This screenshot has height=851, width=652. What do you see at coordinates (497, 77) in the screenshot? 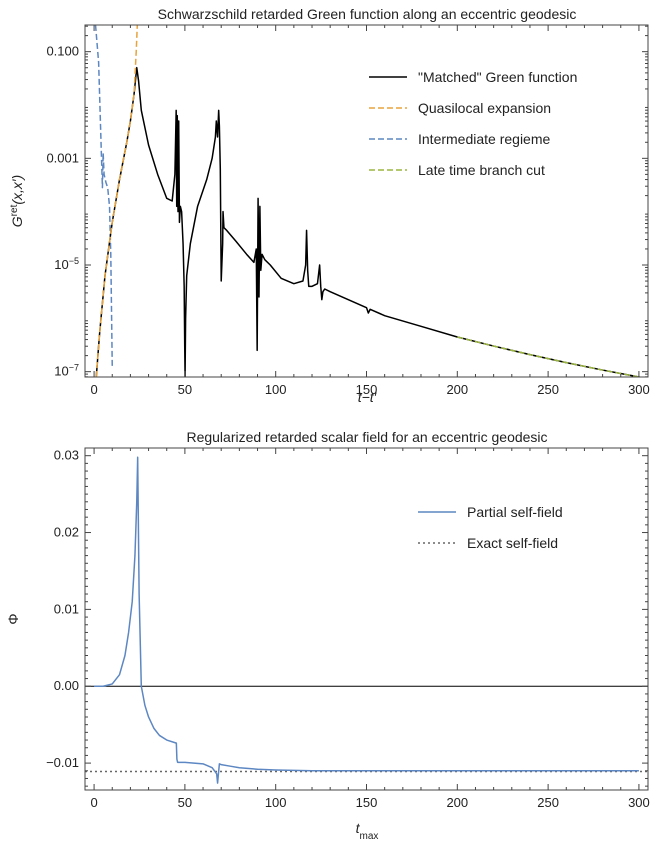
I see `top-legend-label: "Matched" Green function` at bounding box center [497, 77].